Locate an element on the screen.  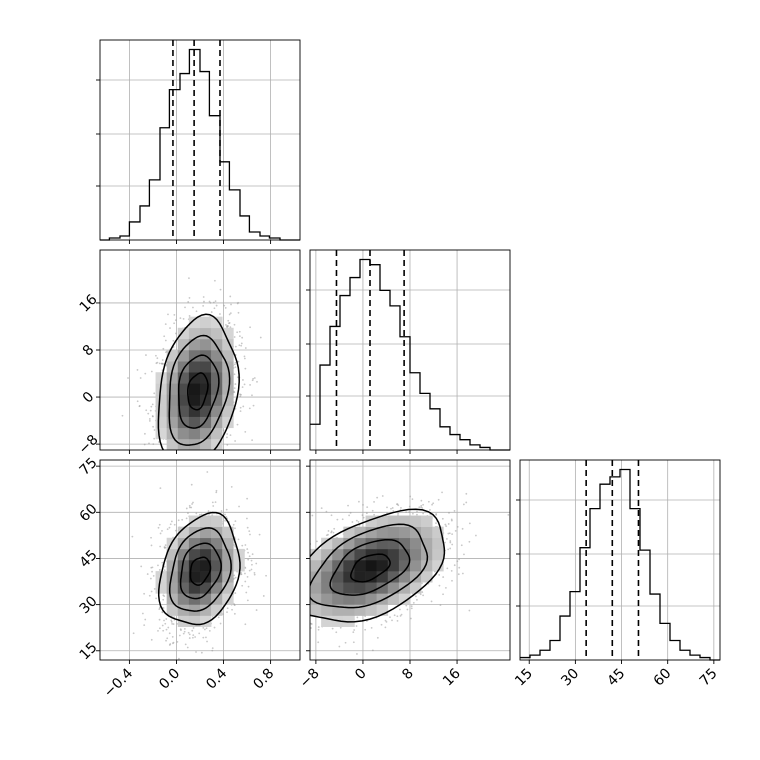
panel-frame is located at coordinates (200, 560).